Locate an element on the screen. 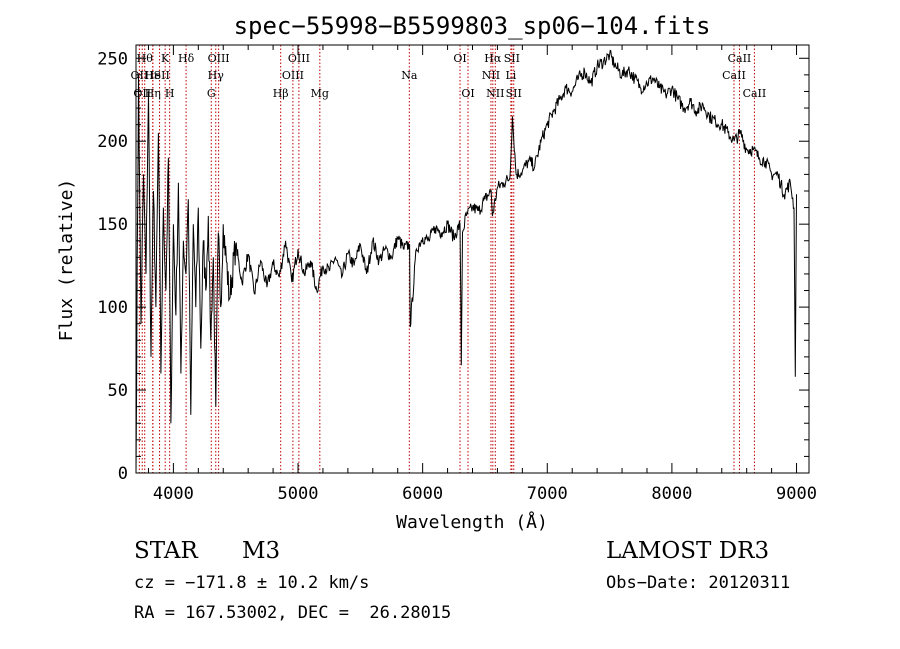  x-tick-label: 4000 is located at coordinates (173, 494).